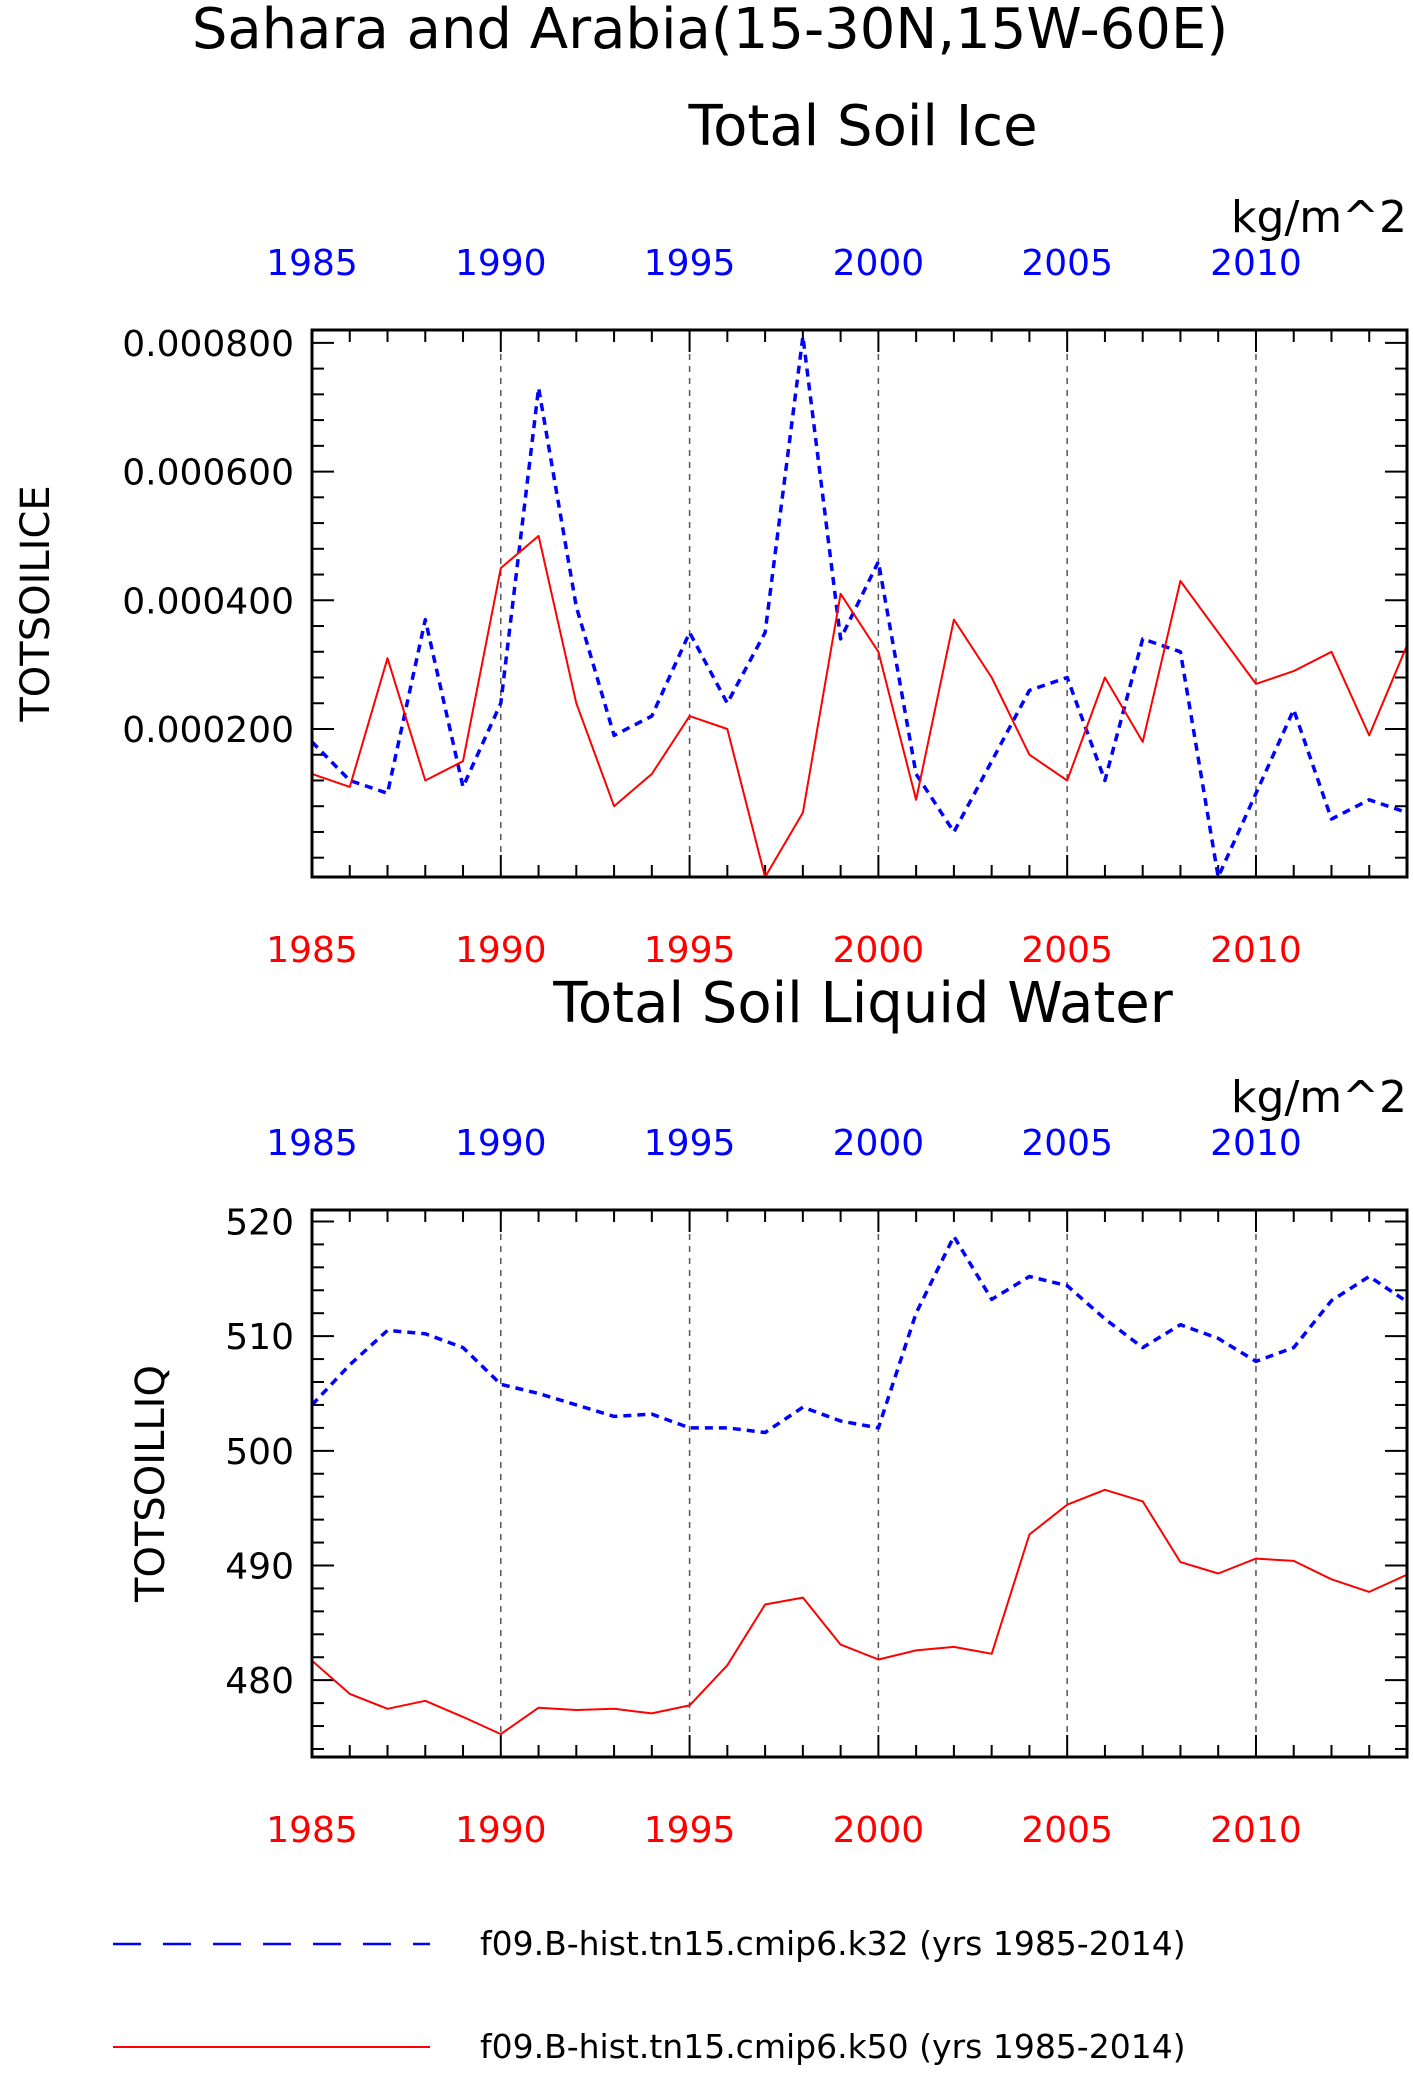  Describe the element at coordinates (208, 473) in the screenshot. I see `y-tick-label: 0.000600` at that location.